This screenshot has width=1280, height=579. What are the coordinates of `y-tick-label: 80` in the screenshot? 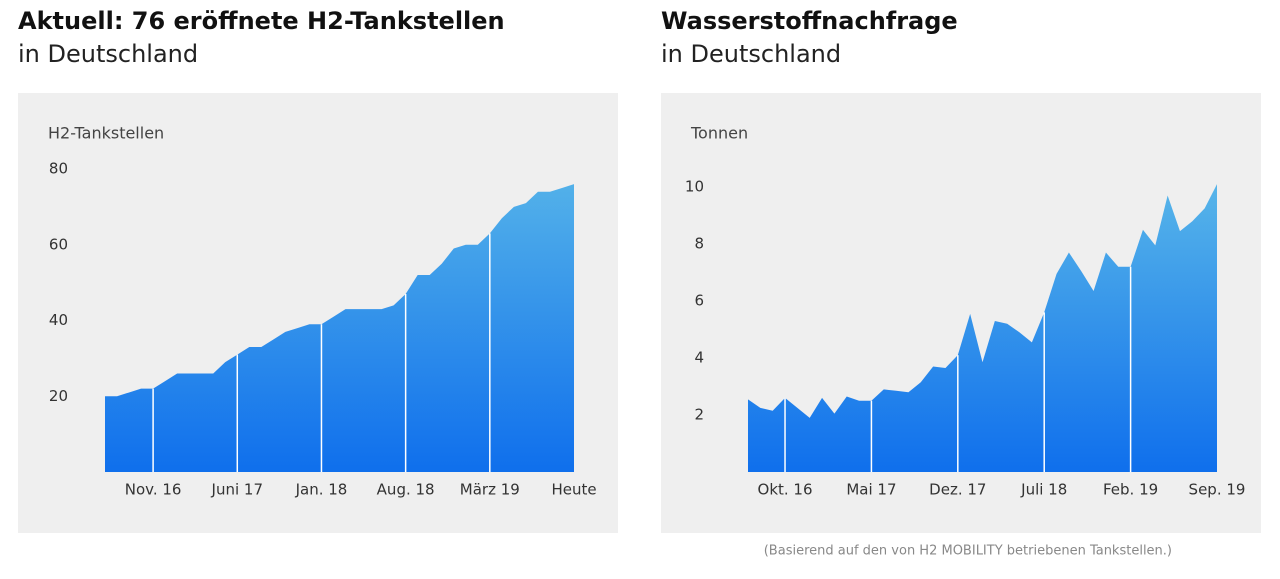 It's located at (58, 169).